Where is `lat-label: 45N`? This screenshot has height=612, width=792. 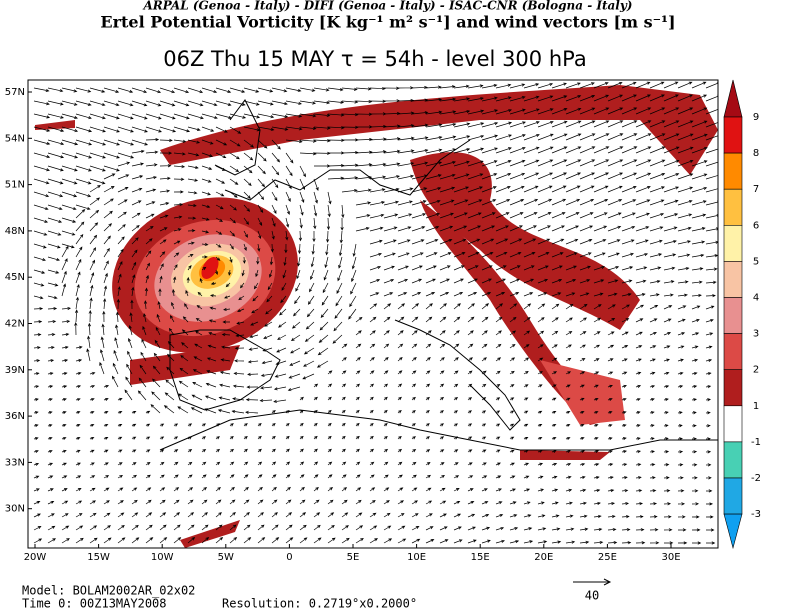
lat-label: 45N is located at coordinates (15, 277).